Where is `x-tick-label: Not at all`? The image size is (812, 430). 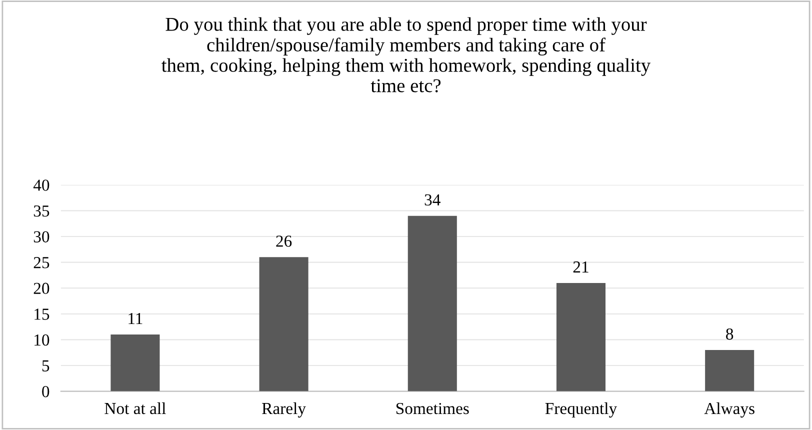 x-tick-label: Not at all is located at coordinates (135, 408).